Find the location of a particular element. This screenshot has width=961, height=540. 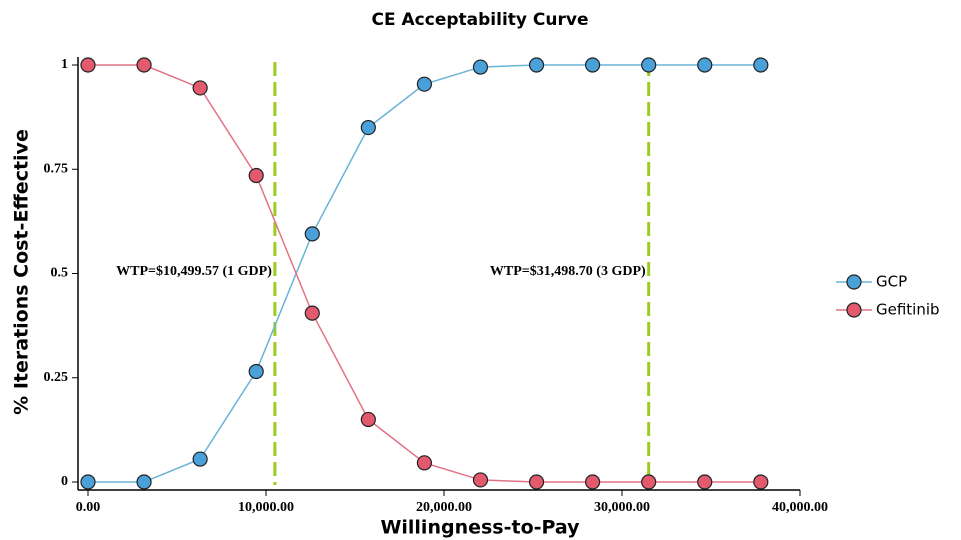

chart-title: CE Acceptability Curve is located at coordinates (480, 20).